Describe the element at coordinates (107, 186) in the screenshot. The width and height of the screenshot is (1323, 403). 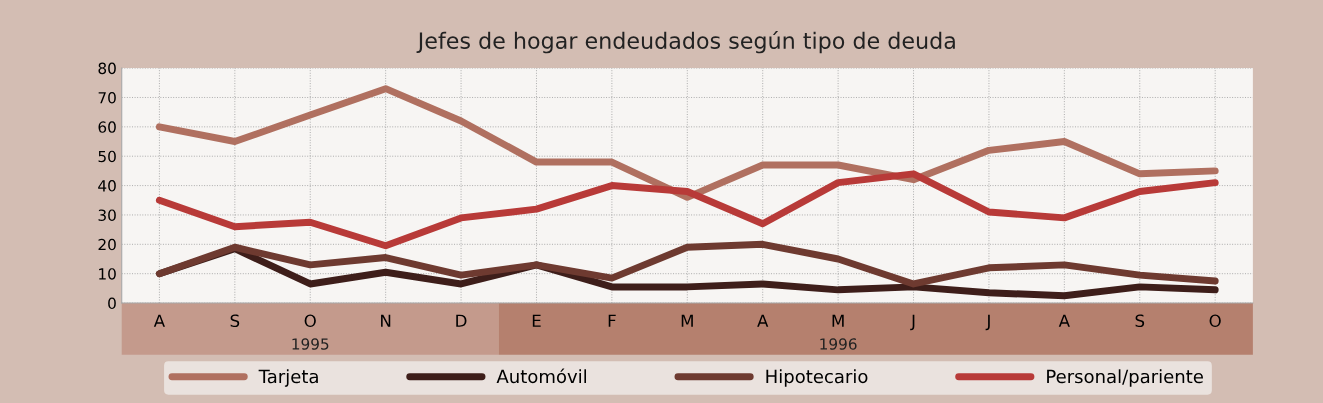
I see `y-tick-label: 40` at that location.